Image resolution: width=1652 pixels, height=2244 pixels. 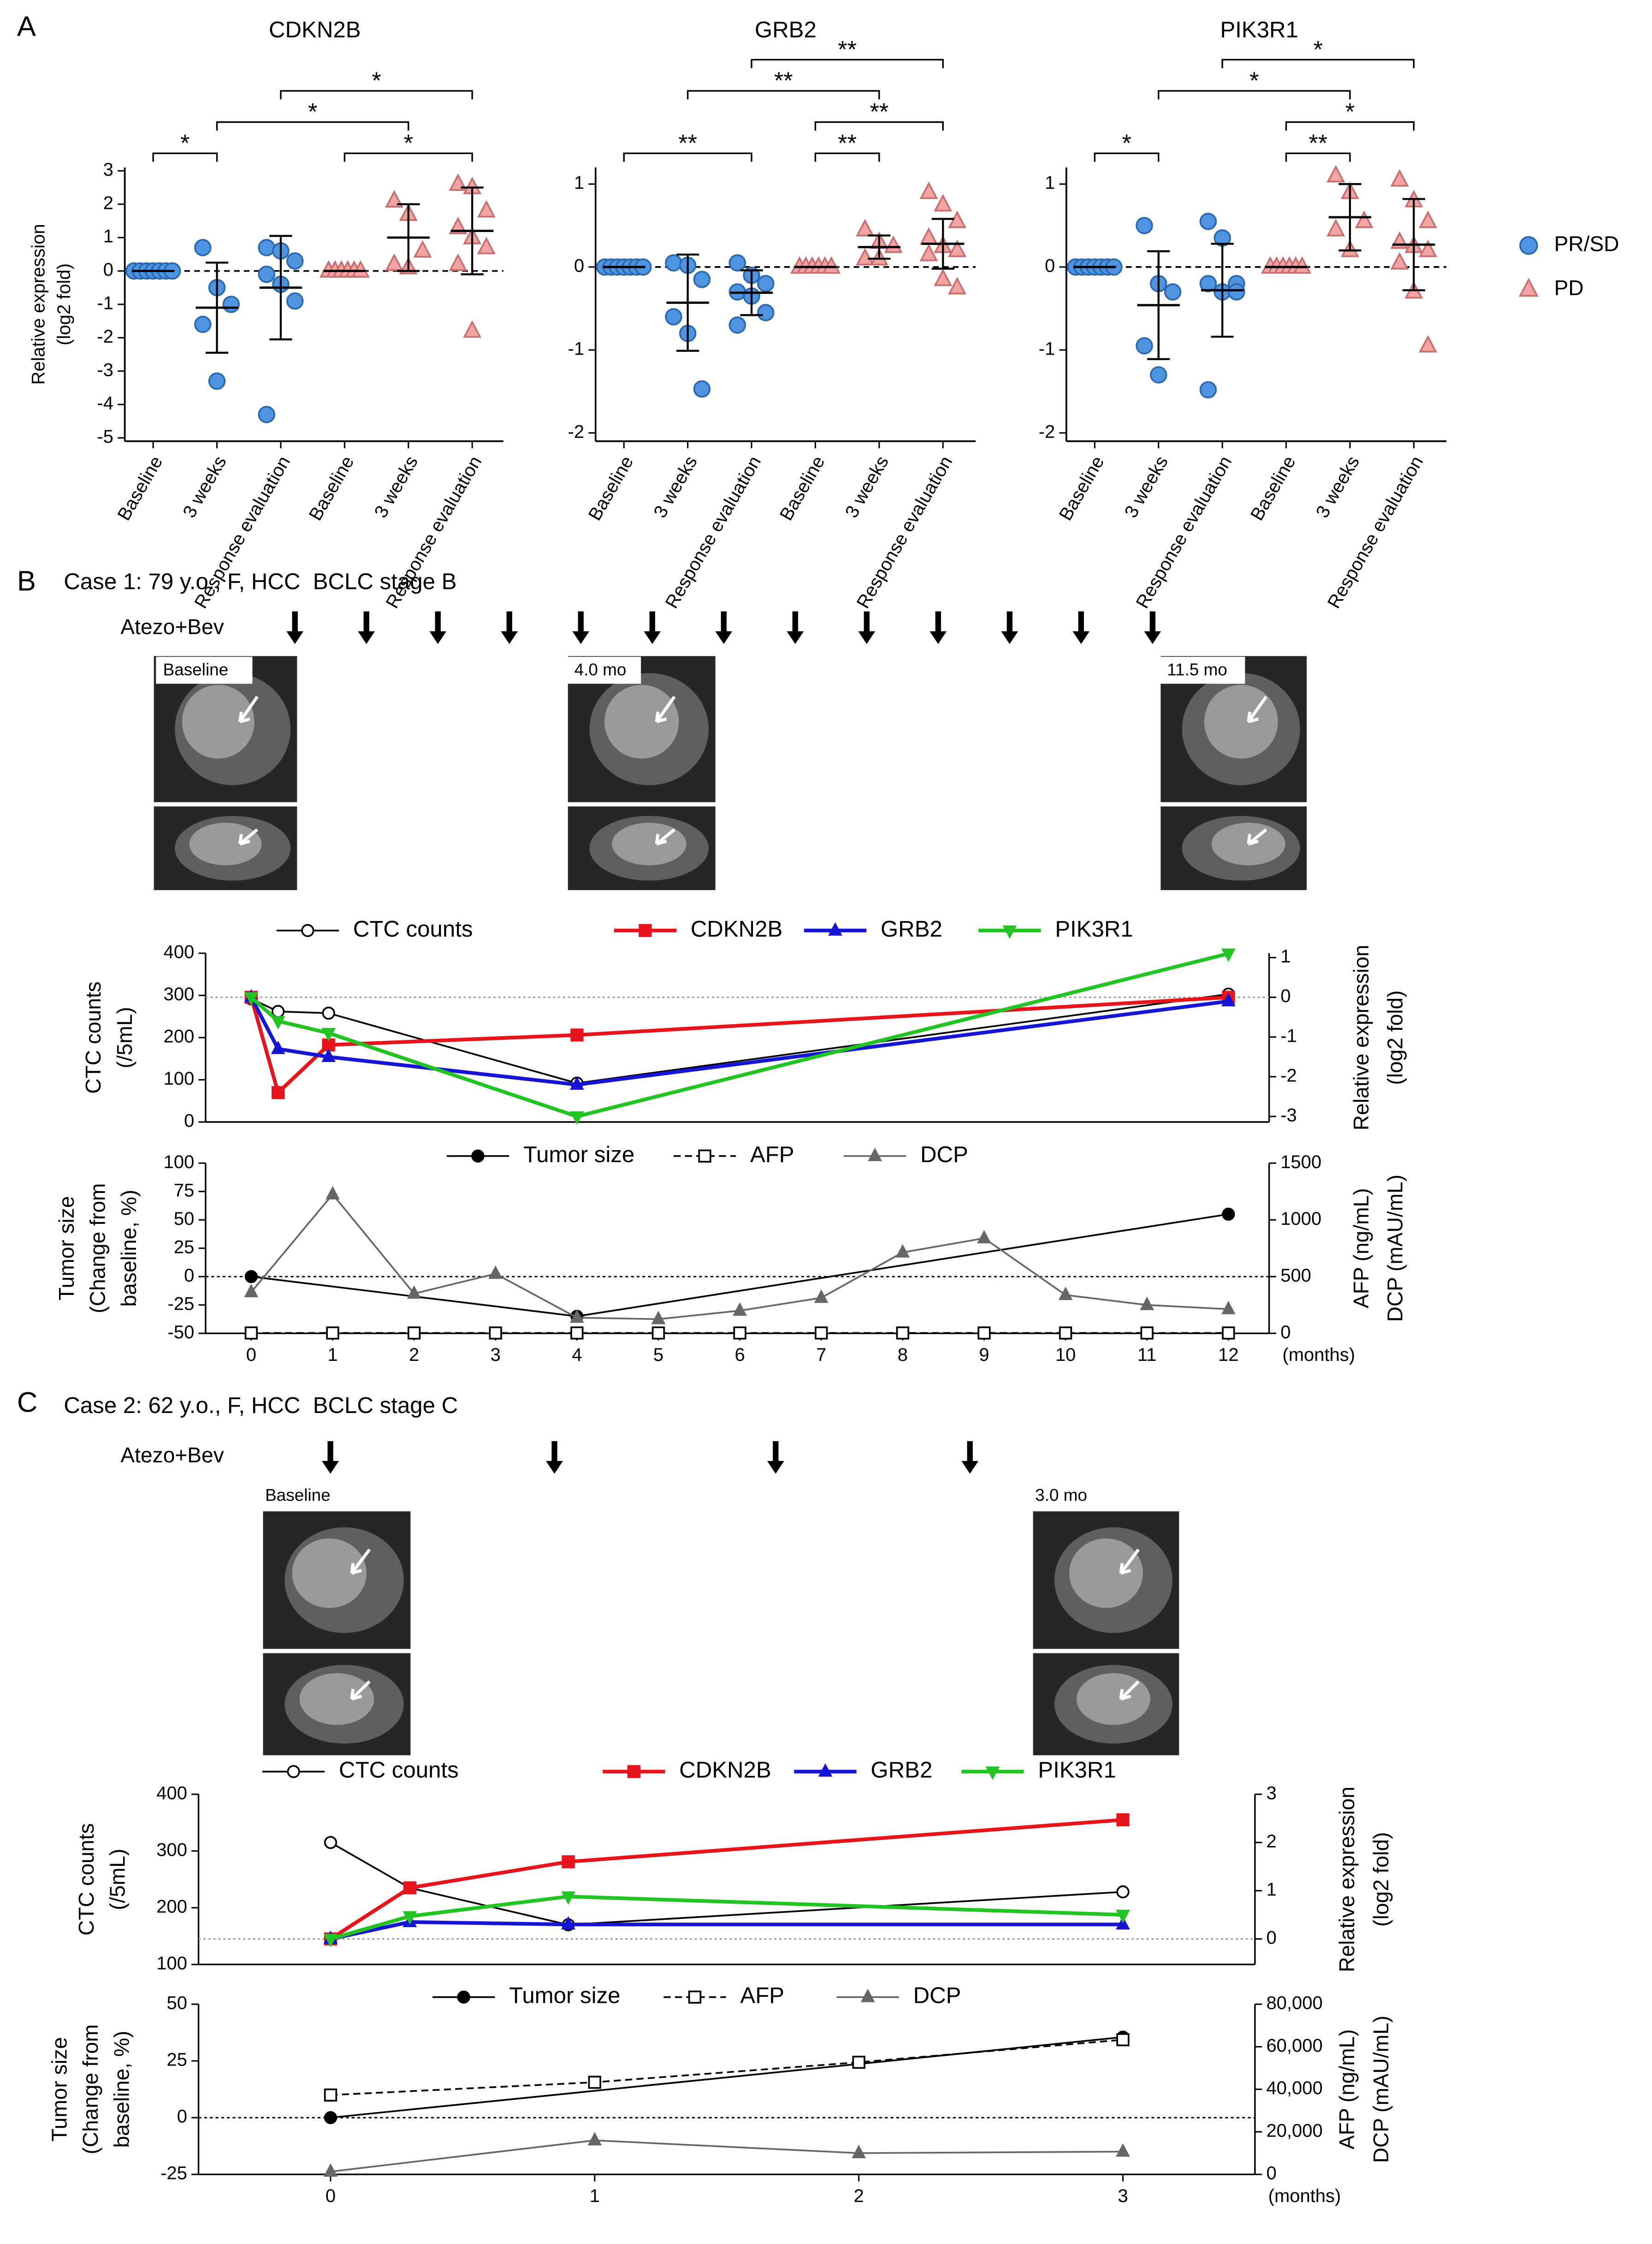 What do you see at coordinates (595, 2196) in the screenshot?
I see `x-tick-label: 1` at bounding box center [595, 2196].